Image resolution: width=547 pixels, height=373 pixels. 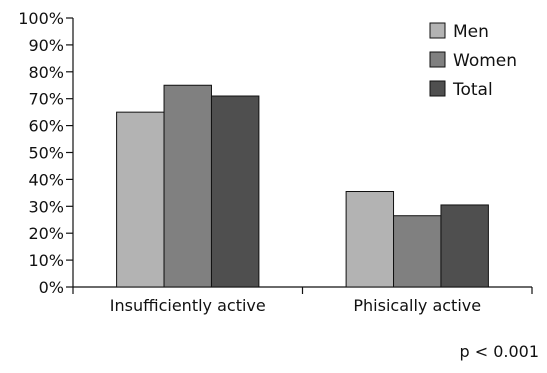 I want to click on y-tick-label: 50%, so click(x=46, y=153).